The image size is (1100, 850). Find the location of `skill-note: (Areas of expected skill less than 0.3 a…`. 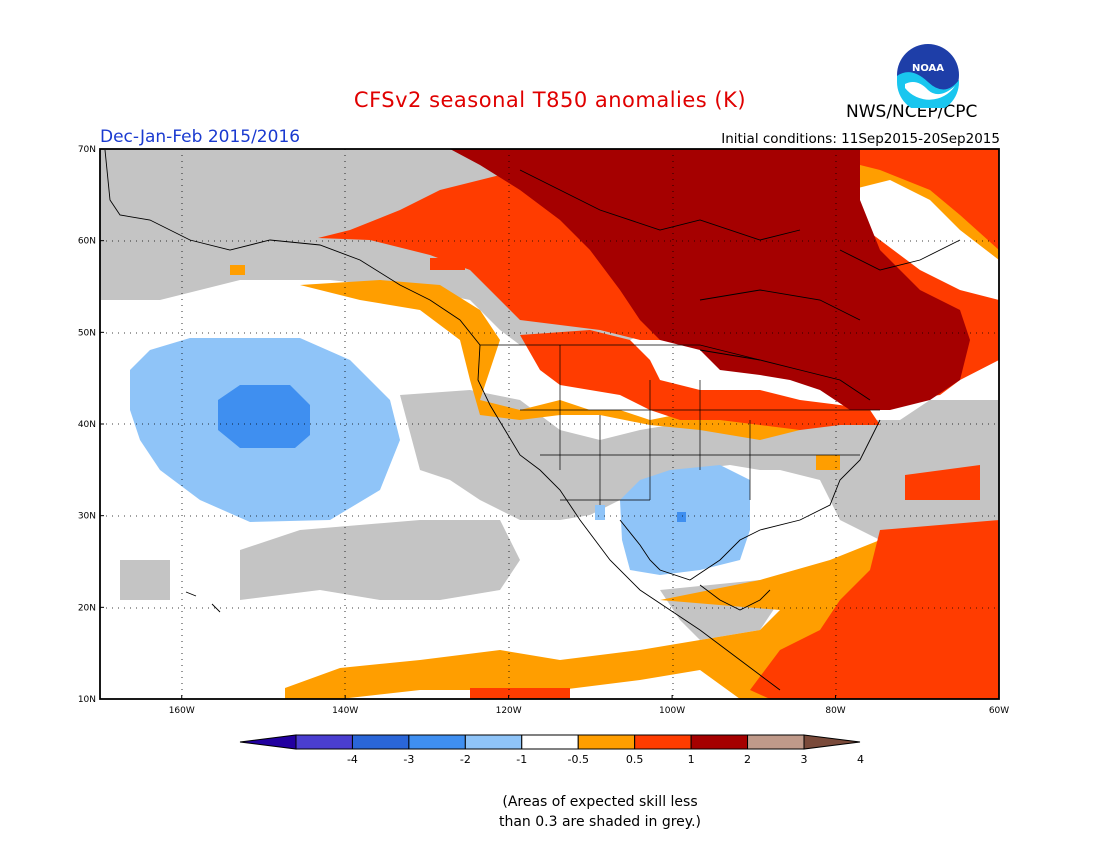

skill-note: (Areas of expected skill less than 0.3 a… is located at coordinates (550, 812).